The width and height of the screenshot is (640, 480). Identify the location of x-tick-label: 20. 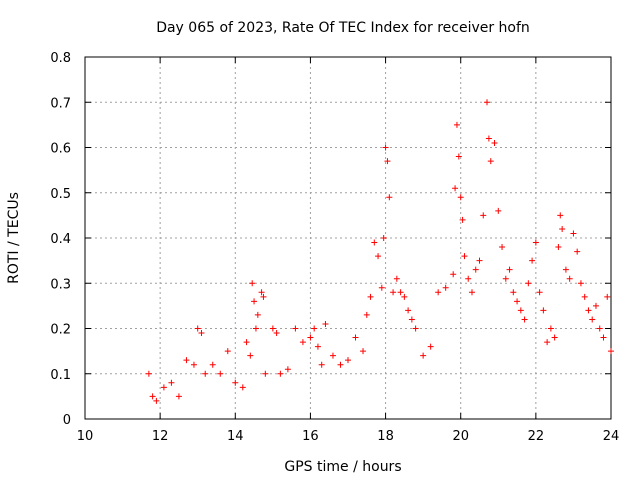
(460, 436).